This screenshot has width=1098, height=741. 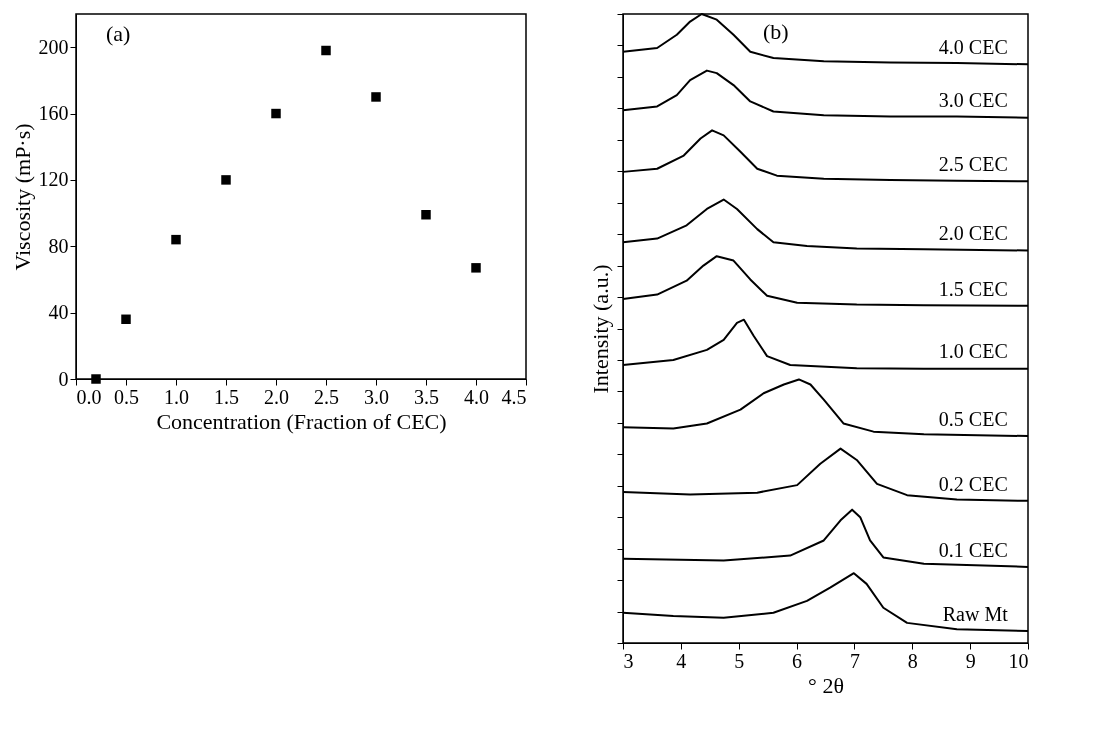 What do you see at coordinates (1018, 660) in the screenshot?
I see `x-tick-label: 10` at bounding box center [1018, 660].